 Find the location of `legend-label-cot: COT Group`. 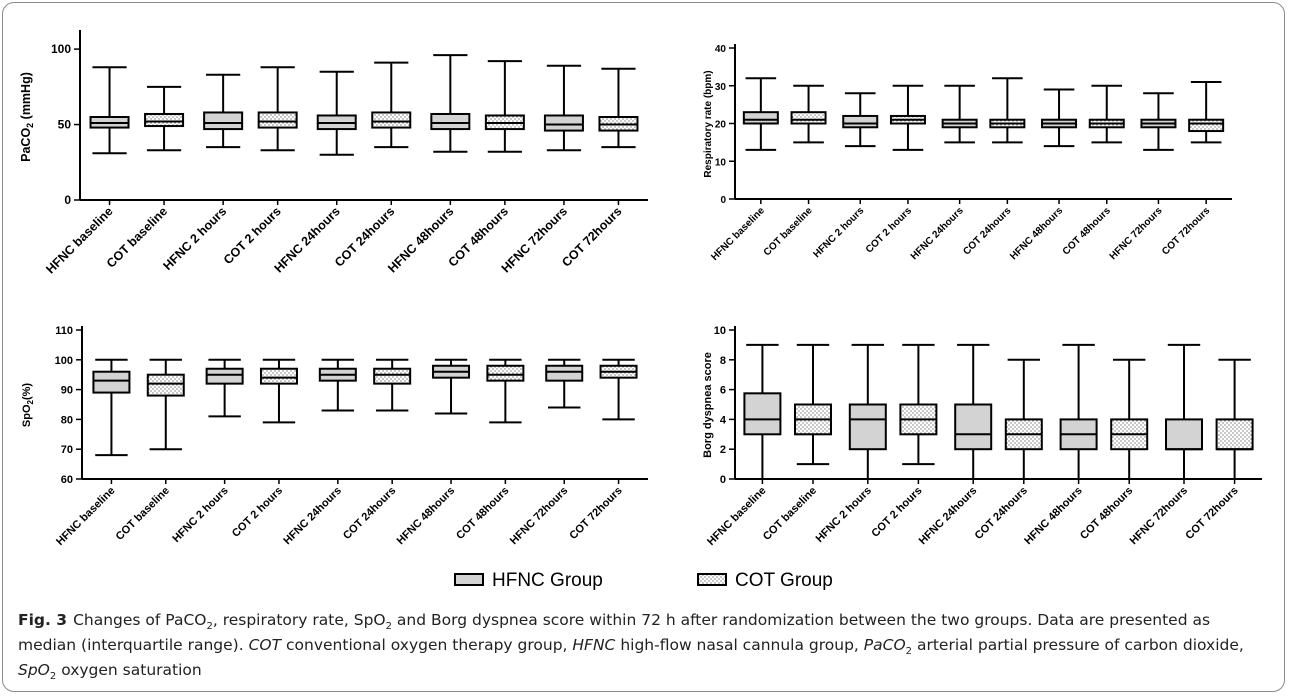

legend-label-cot: COT Group is located at coordinates (784, 580).